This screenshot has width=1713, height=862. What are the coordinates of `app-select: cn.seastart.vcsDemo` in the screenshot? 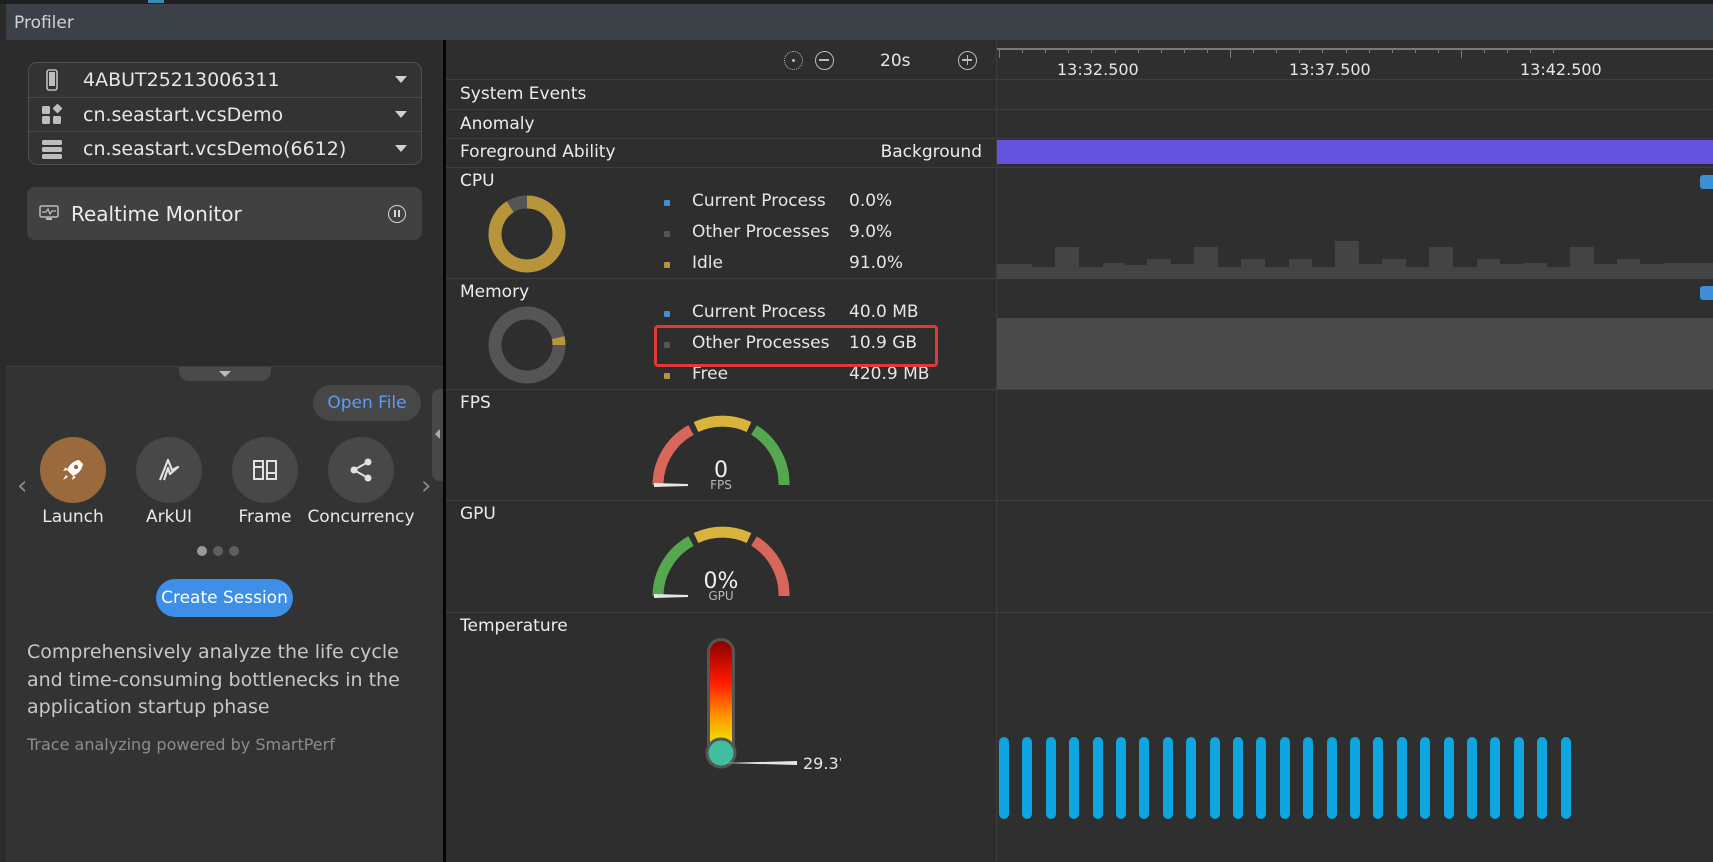 It's located at (225, 114).